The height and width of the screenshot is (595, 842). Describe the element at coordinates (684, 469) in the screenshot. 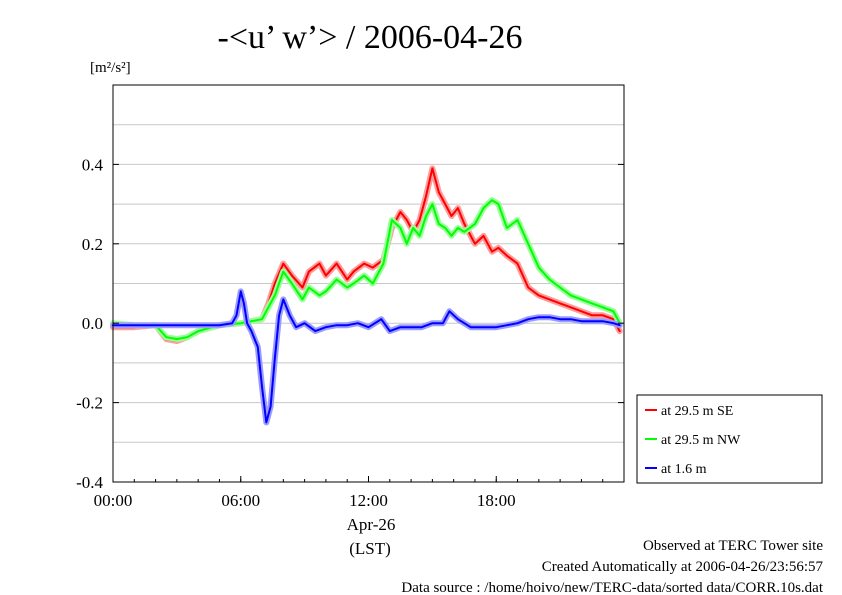

I see `legend-label: at 1.6 m` at that location.